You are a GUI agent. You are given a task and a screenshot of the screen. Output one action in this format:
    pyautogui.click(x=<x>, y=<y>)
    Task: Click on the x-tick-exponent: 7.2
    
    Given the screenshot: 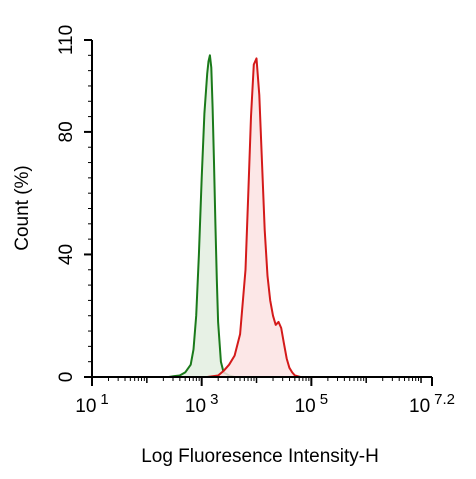 What is the action you would take?
    pyautogui.click(x=444, y=399)
    